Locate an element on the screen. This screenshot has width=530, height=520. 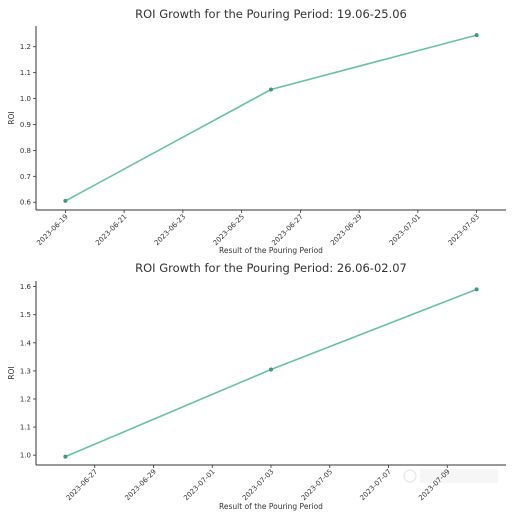
x-tick-label: 2023-06-19 is located at coordinates (52, 230).